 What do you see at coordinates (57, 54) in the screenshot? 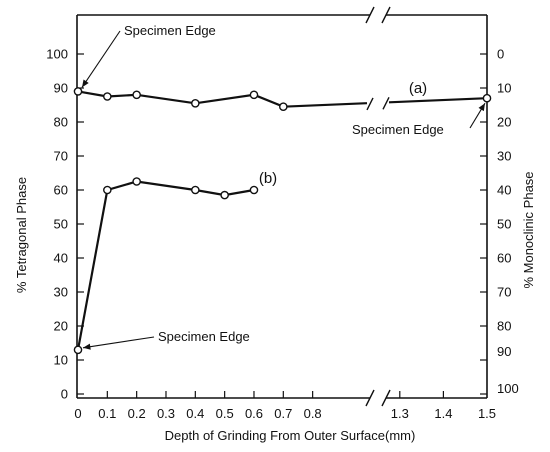
I see `y-tick-label-left: 100` at bounding box center [57, 54].